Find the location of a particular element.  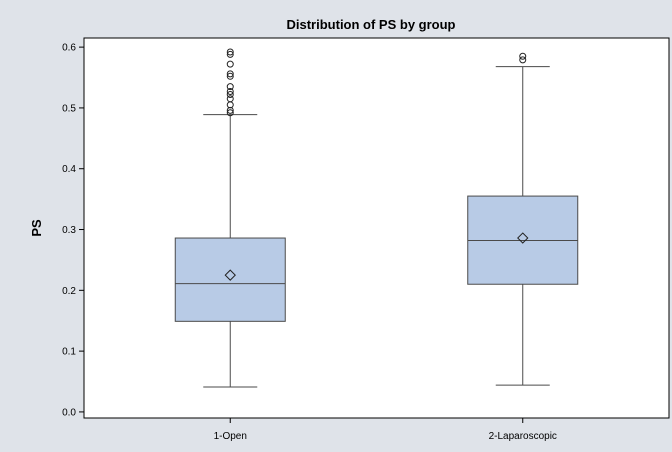

chart-title: Distribution of PS by group is located at coordinates (371, 24).